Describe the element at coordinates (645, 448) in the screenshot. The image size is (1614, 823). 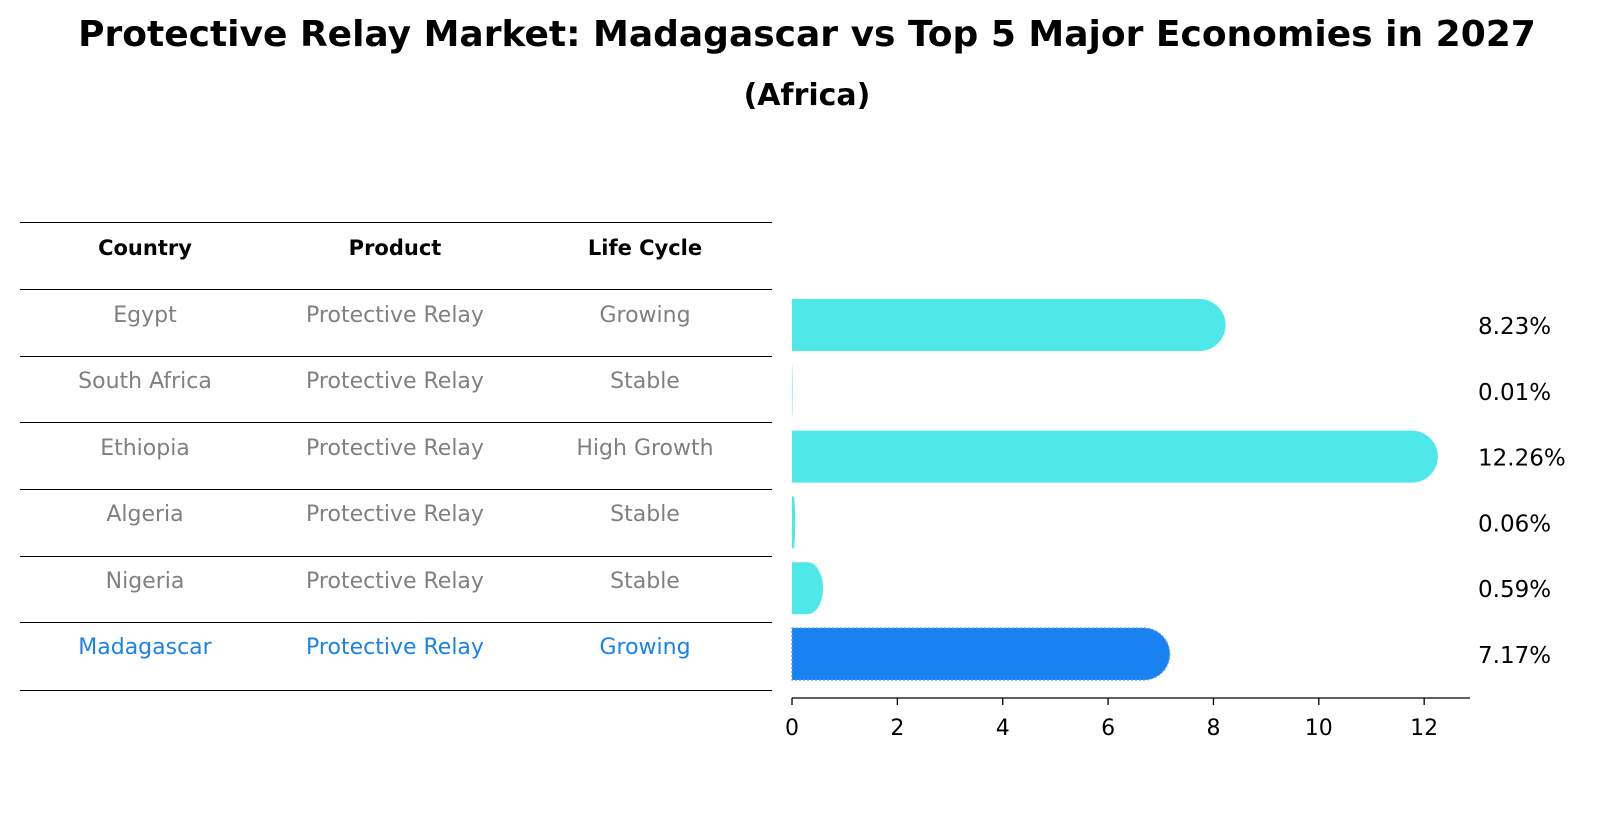
I see `row-ethiopia-life-cycle: High Growth` at that location.